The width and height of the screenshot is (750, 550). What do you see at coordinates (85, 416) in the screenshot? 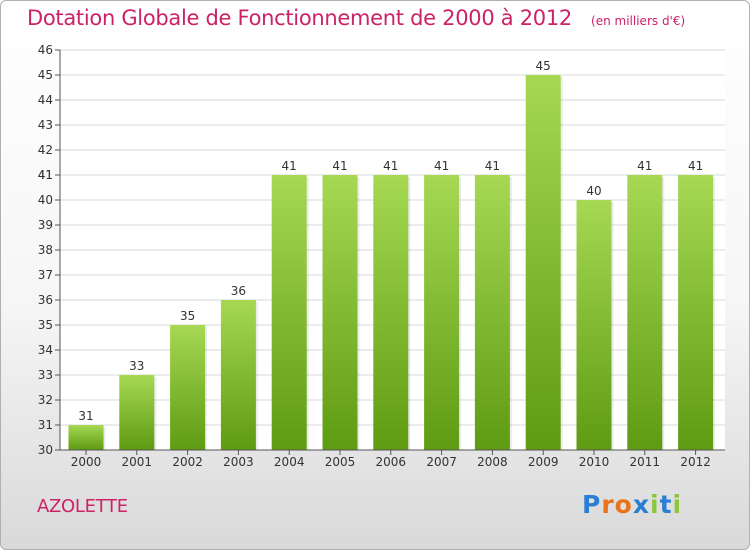
I see `bar-value-label: 31` at bounding box center [85, 416].